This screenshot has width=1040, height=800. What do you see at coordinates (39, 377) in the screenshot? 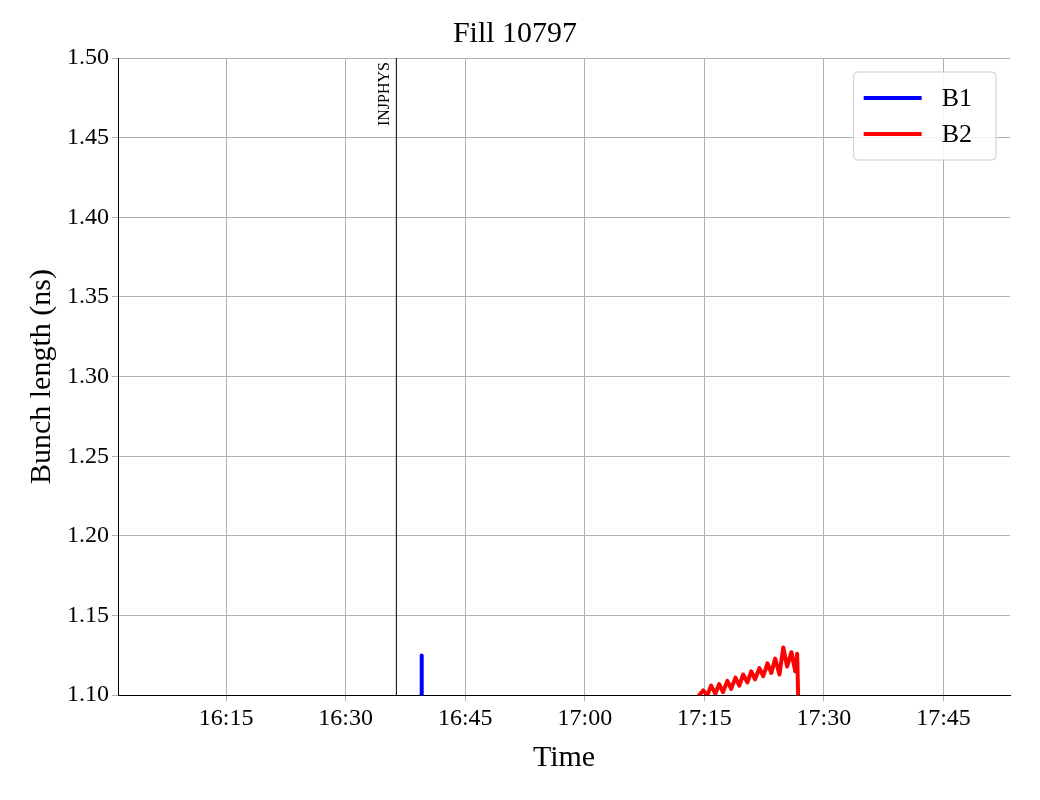
I see `y-axis-title: Bunch length (ns)` at bounding box center [39, 377].